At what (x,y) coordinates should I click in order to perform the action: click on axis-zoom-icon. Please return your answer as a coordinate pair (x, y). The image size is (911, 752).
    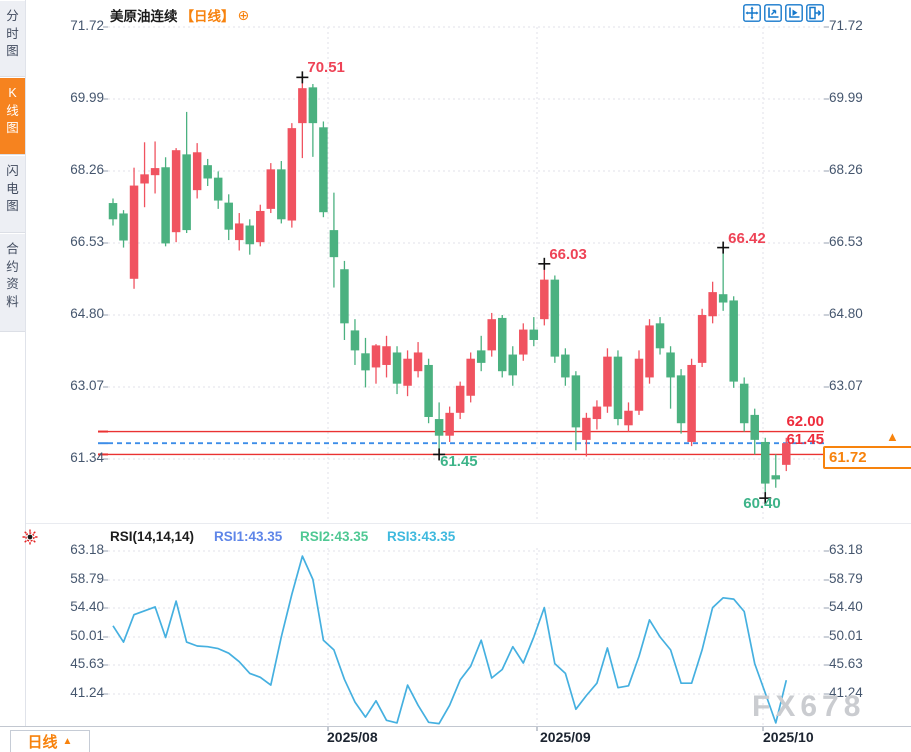
    Looking at the image, I should click on (773, 13).